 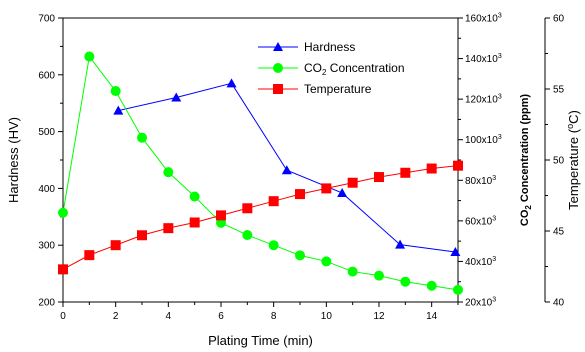 What do you see at coordinates (260, 340) in the screenshot?
I see `x-axis-title: Plating Time (min)` at bounding box center [260, 340].